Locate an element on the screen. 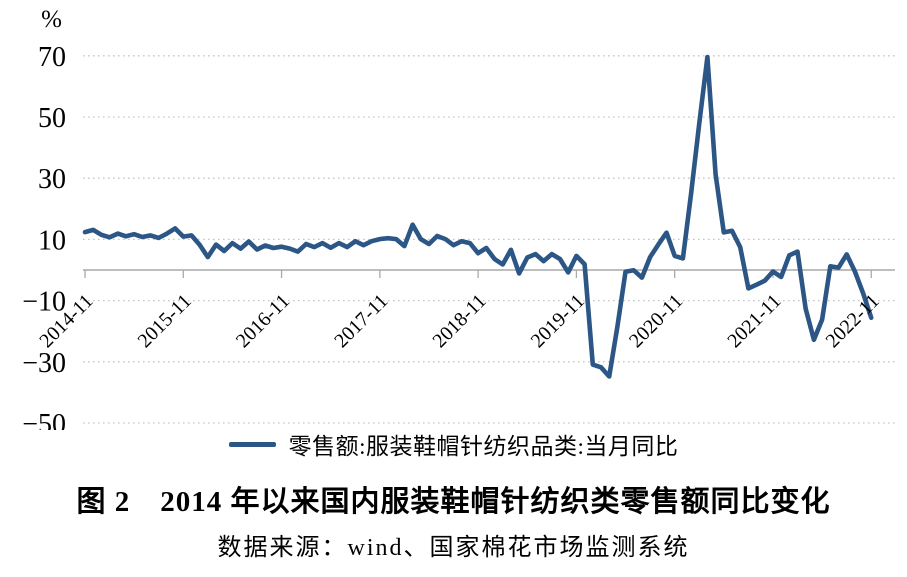 Image resolution: width=907 pixels, height=577 pixels. x-tick-label: 2021-11 is located at coordinates (754, 321).